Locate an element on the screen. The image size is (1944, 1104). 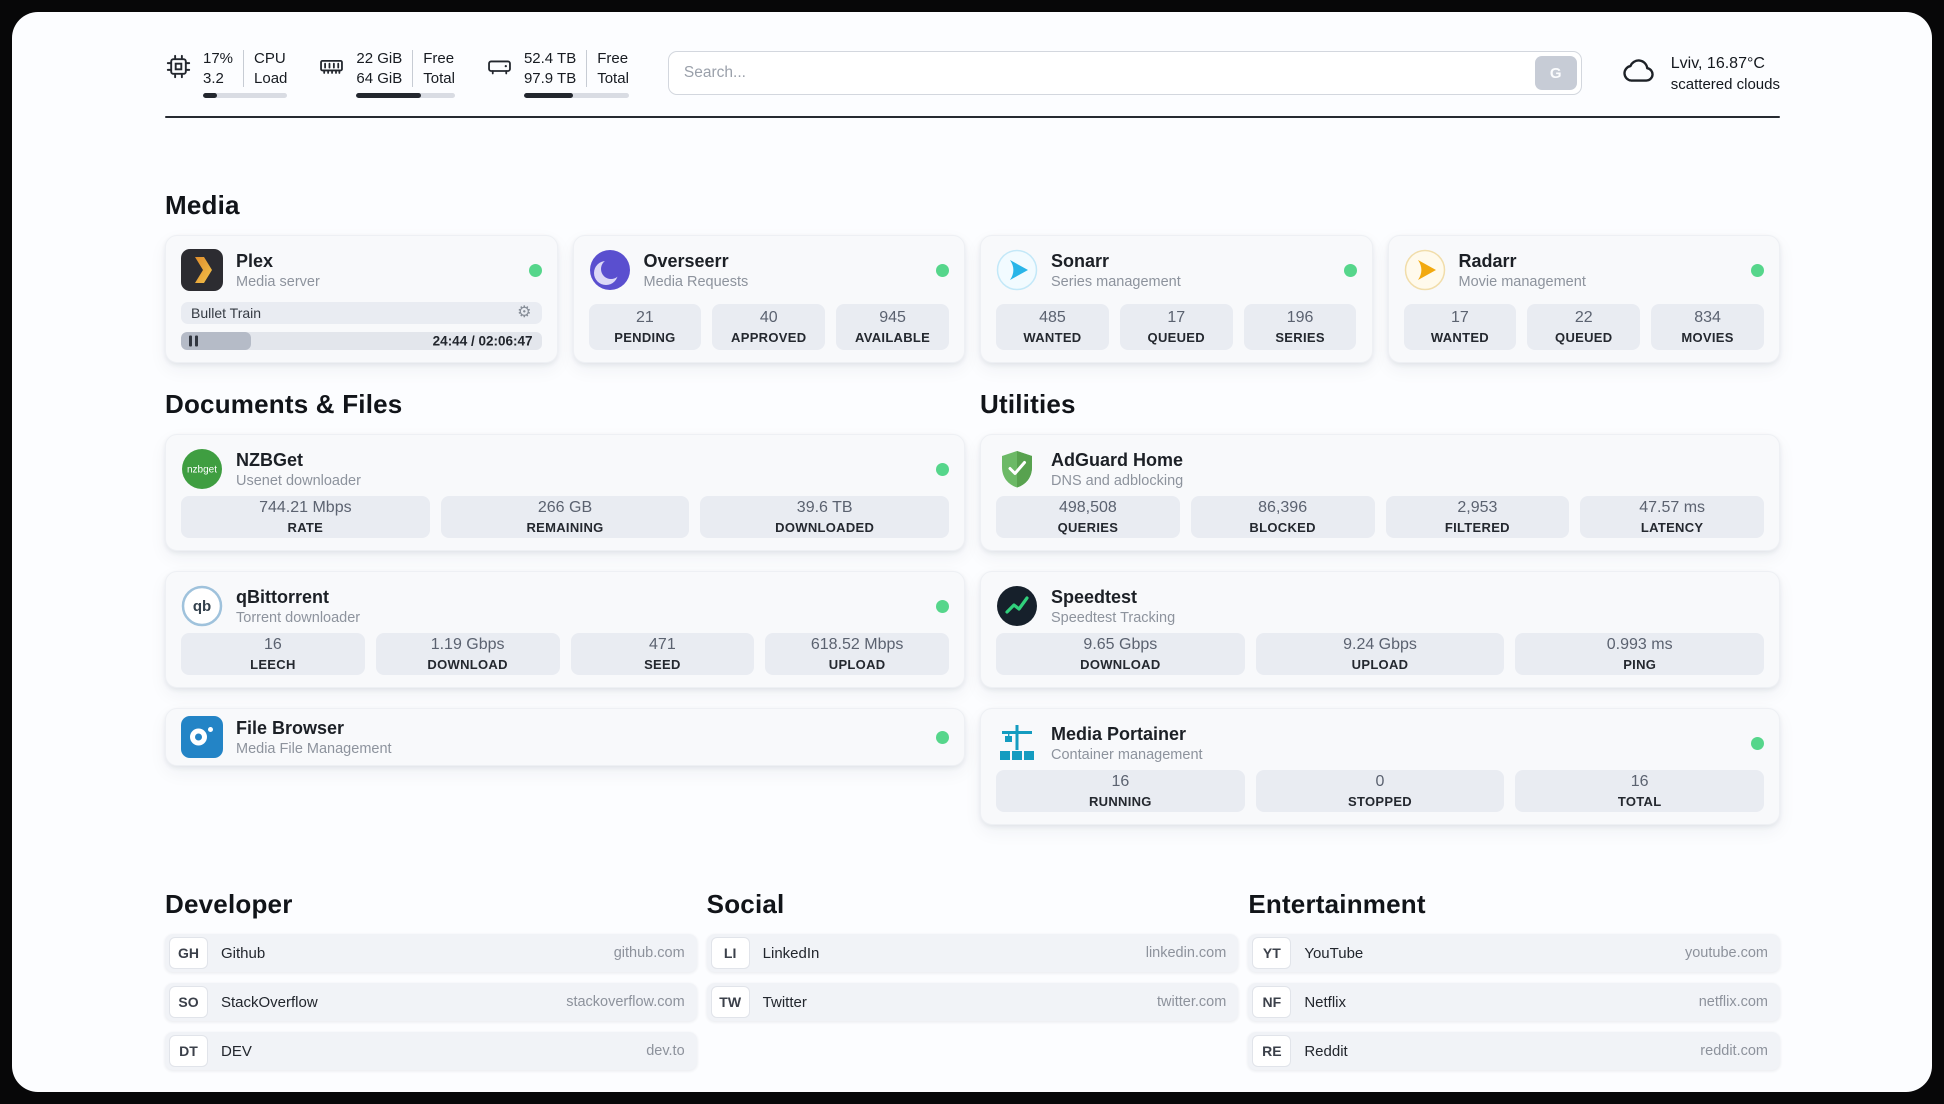
search-engine-button: G is located at coordinates (1555, 73).